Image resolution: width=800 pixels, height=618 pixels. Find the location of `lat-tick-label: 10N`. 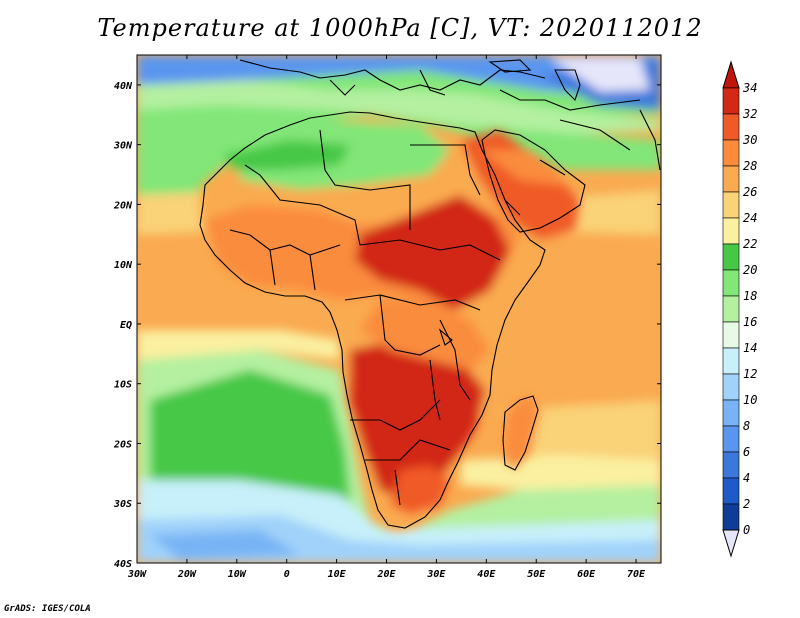

lat-tick-label: 10N is located at coordinates (123, 265).